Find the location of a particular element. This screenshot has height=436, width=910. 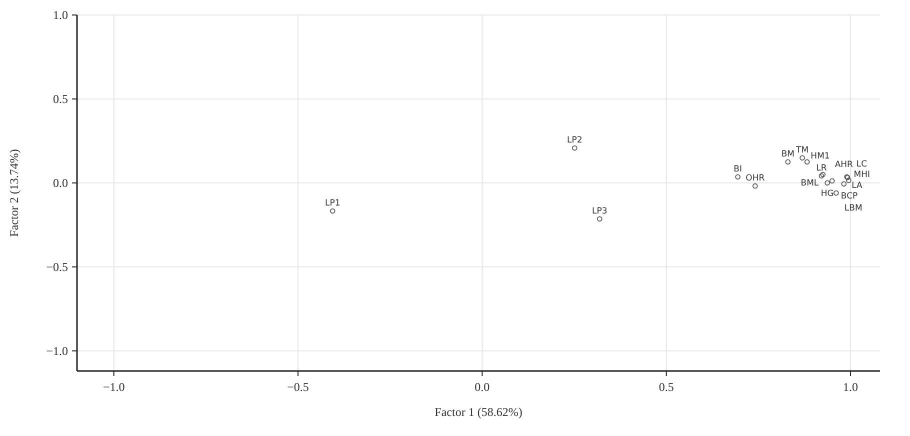

y-axis-title: Factor 2 (13.74%) is located at coordinates (14, 193).